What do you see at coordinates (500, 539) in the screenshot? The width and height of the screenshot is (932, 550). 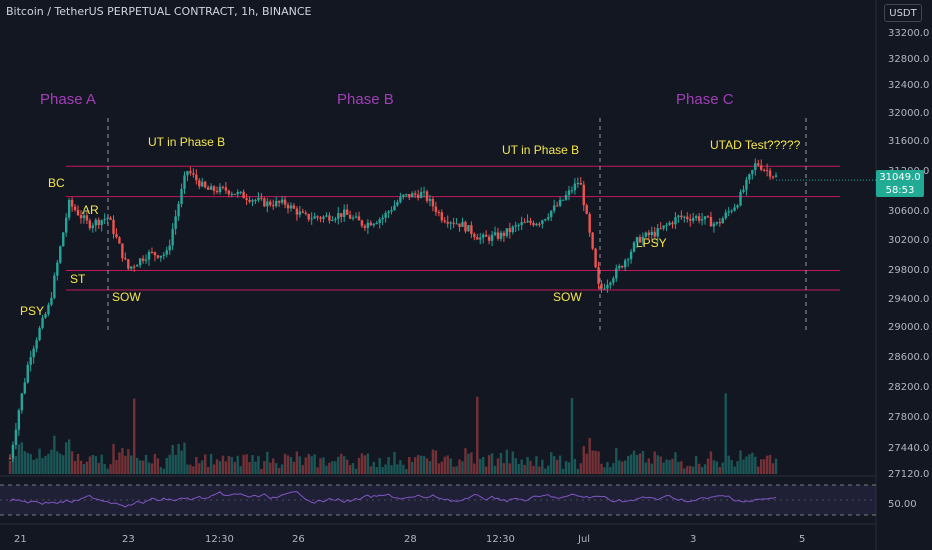 I see `x-tick-label: 12:30` at bounding box center [500, 539].